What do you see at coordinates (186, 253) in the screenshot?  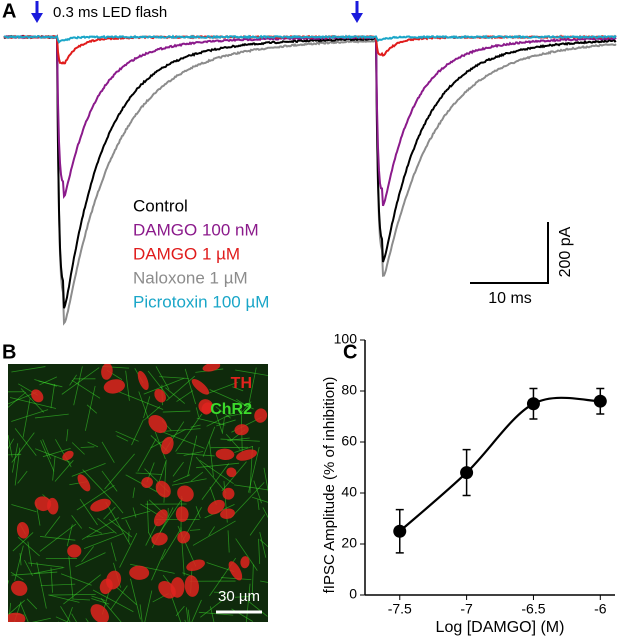 I see `legend-entry: DAMGO 1 µM` at bounding box center [186, 253].